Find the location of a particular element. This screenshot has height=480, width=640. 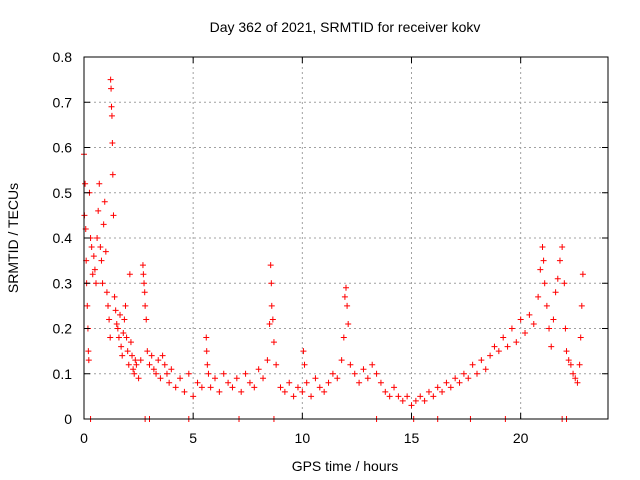

y-tick-label: 0.4 is located at coordinates (63, 238).